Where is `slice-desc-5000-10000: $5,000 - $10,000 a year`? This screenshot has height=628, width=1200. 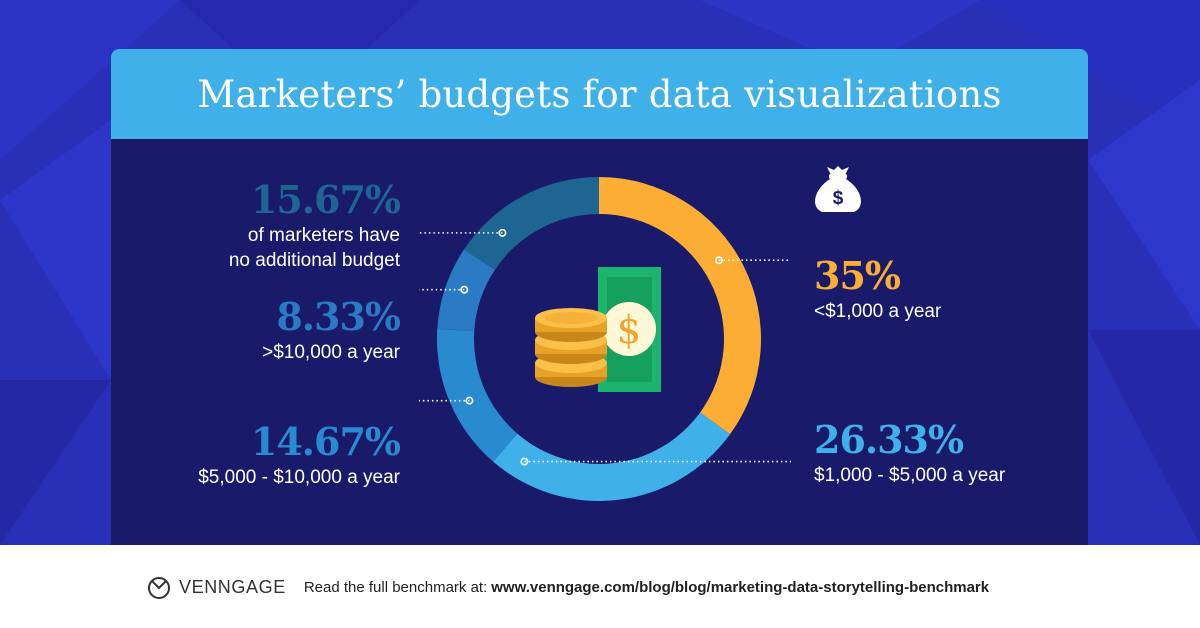 slice-desc-5000-10000: $5,000 - $10,000 a year is located at coordinates (299, 477).